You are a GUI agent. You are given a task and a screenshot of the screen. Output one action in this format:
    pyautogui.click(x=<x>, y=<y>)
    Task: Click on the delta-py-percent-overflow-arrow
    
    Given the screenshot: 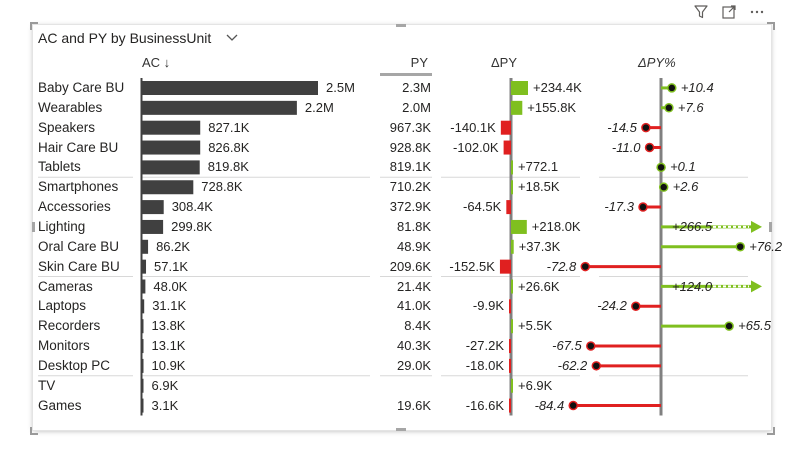 What is the action you would take?
    pyautogui.click(x=756, y=286)
    